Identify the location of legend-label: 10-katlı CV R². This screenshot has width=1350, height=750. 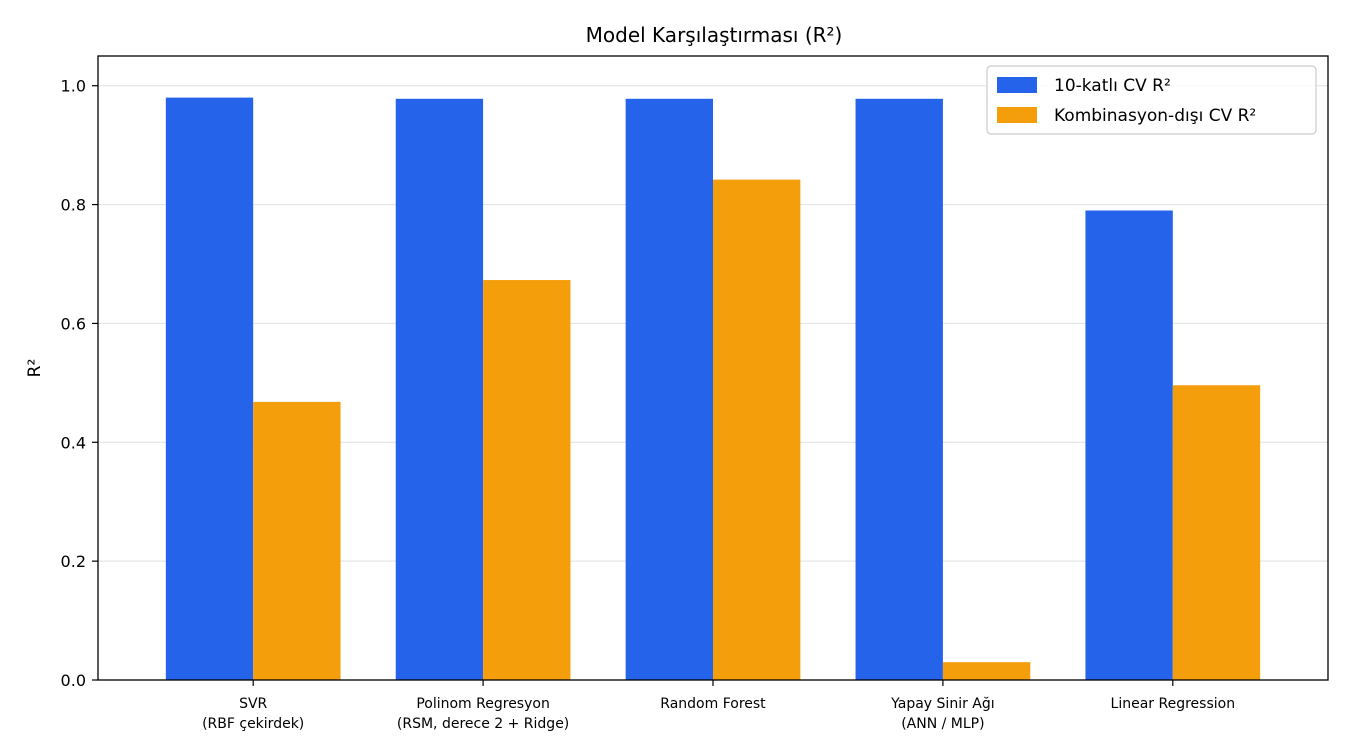
(1112, 86).